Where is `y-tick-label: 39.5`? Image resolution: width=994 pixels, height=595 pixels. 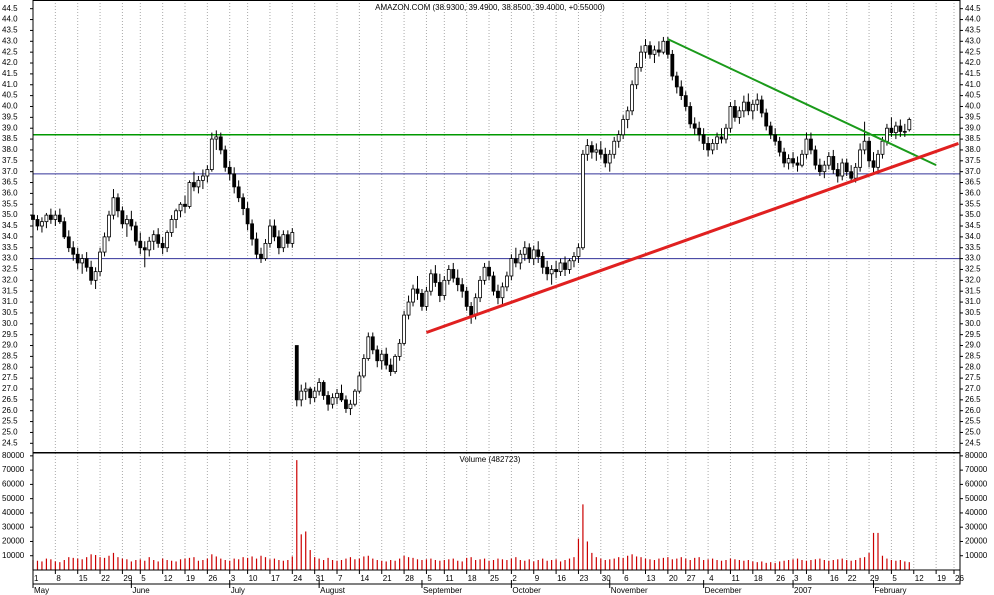
y-tick-label: 39.5 is located at coordinates (10, 116).